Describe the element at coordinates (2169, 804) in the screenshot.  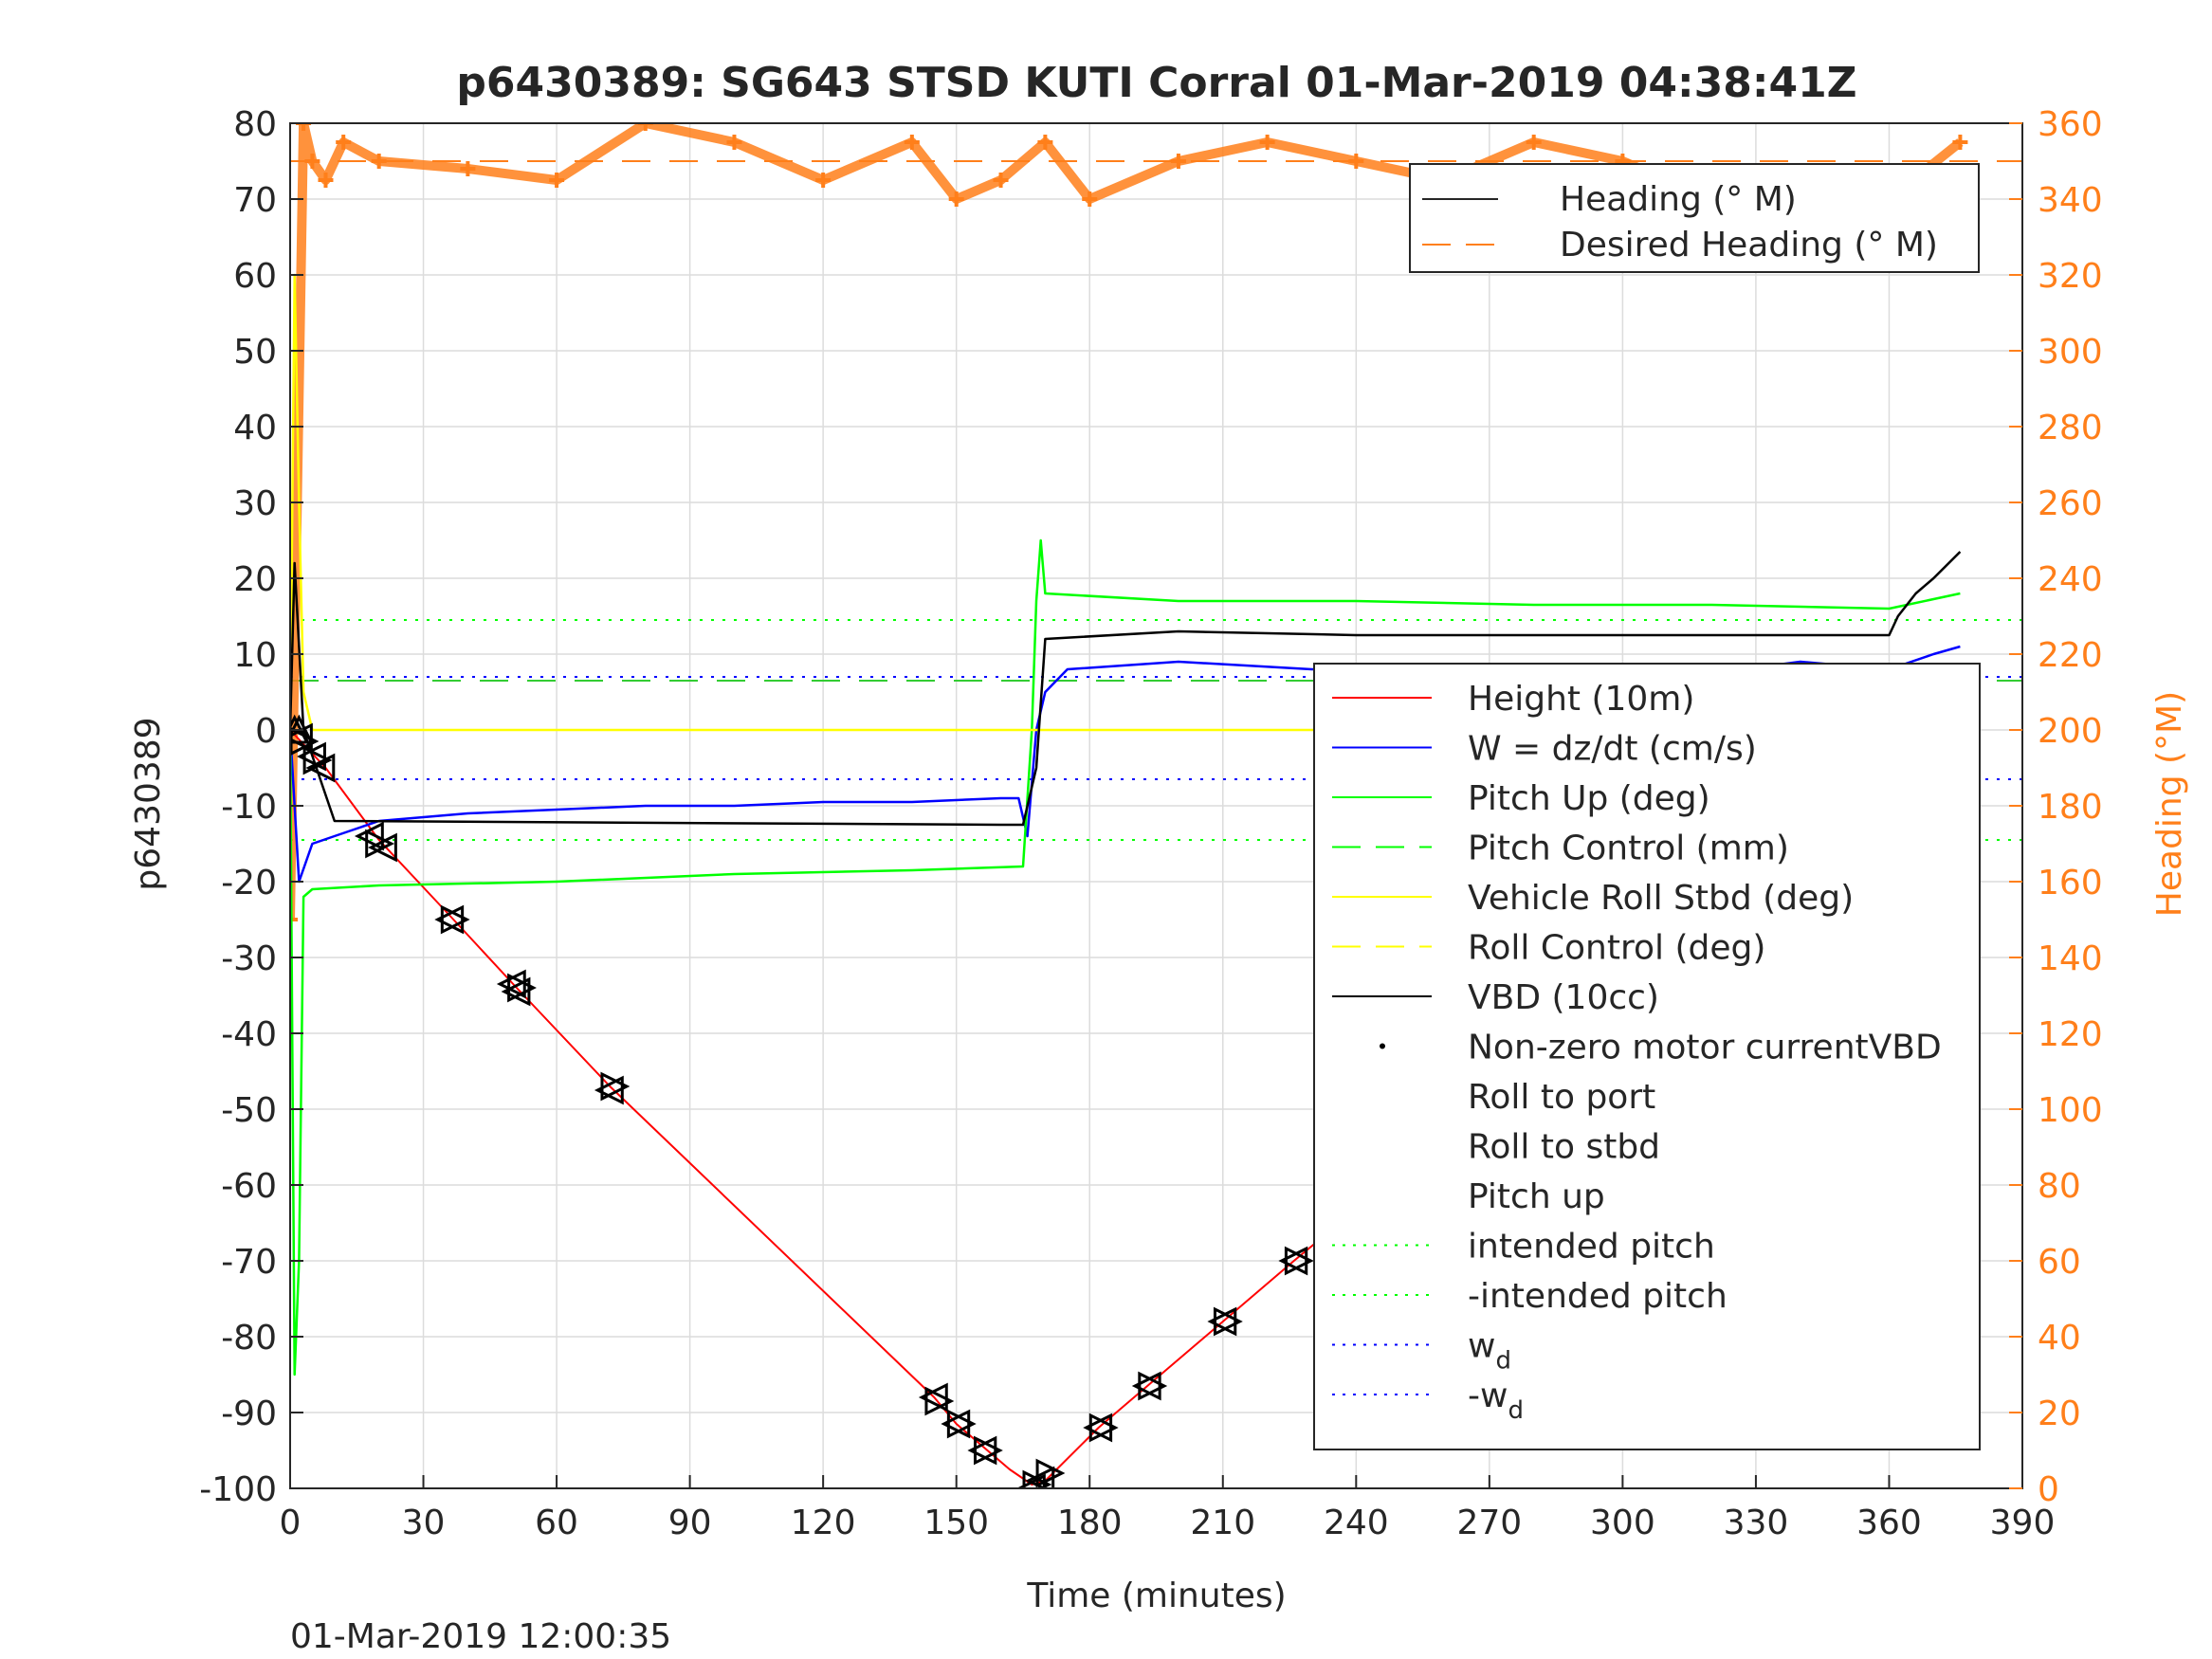
I see `y-axis-right-label: Heading (°M)` at that location.